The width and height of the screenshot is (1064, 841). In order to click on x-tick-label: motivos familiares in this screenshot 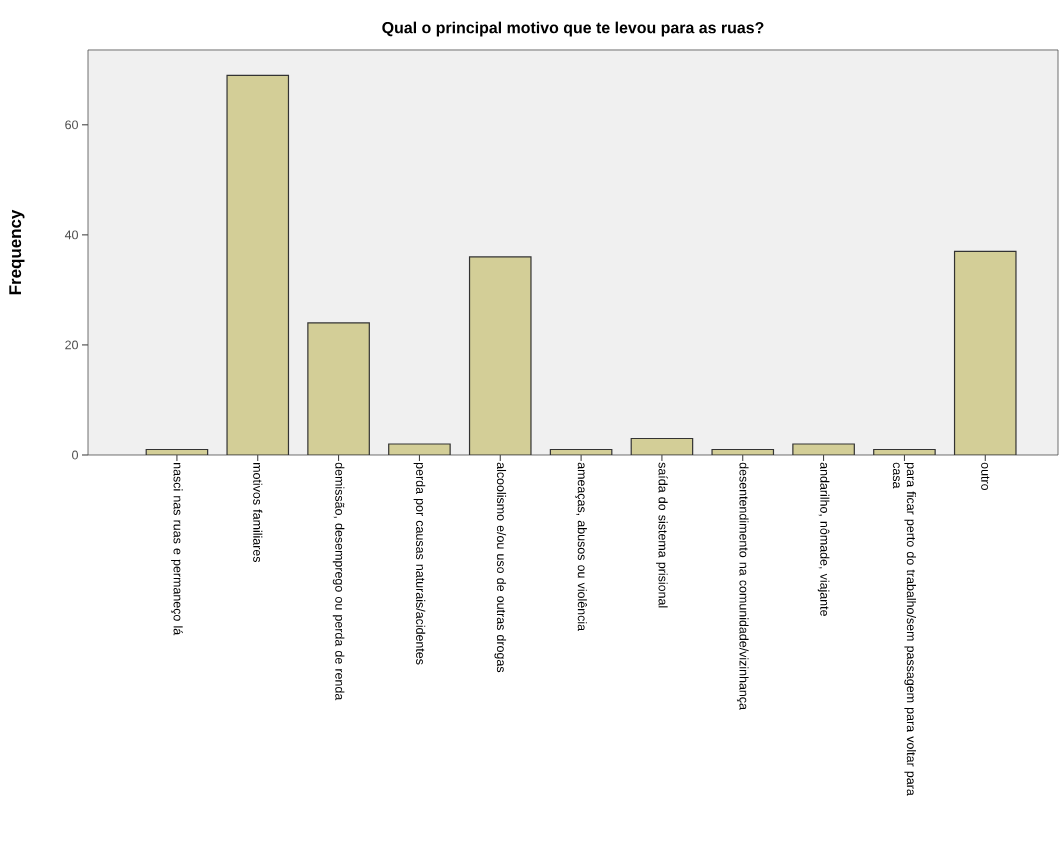, I will do `click(258, 513)`.